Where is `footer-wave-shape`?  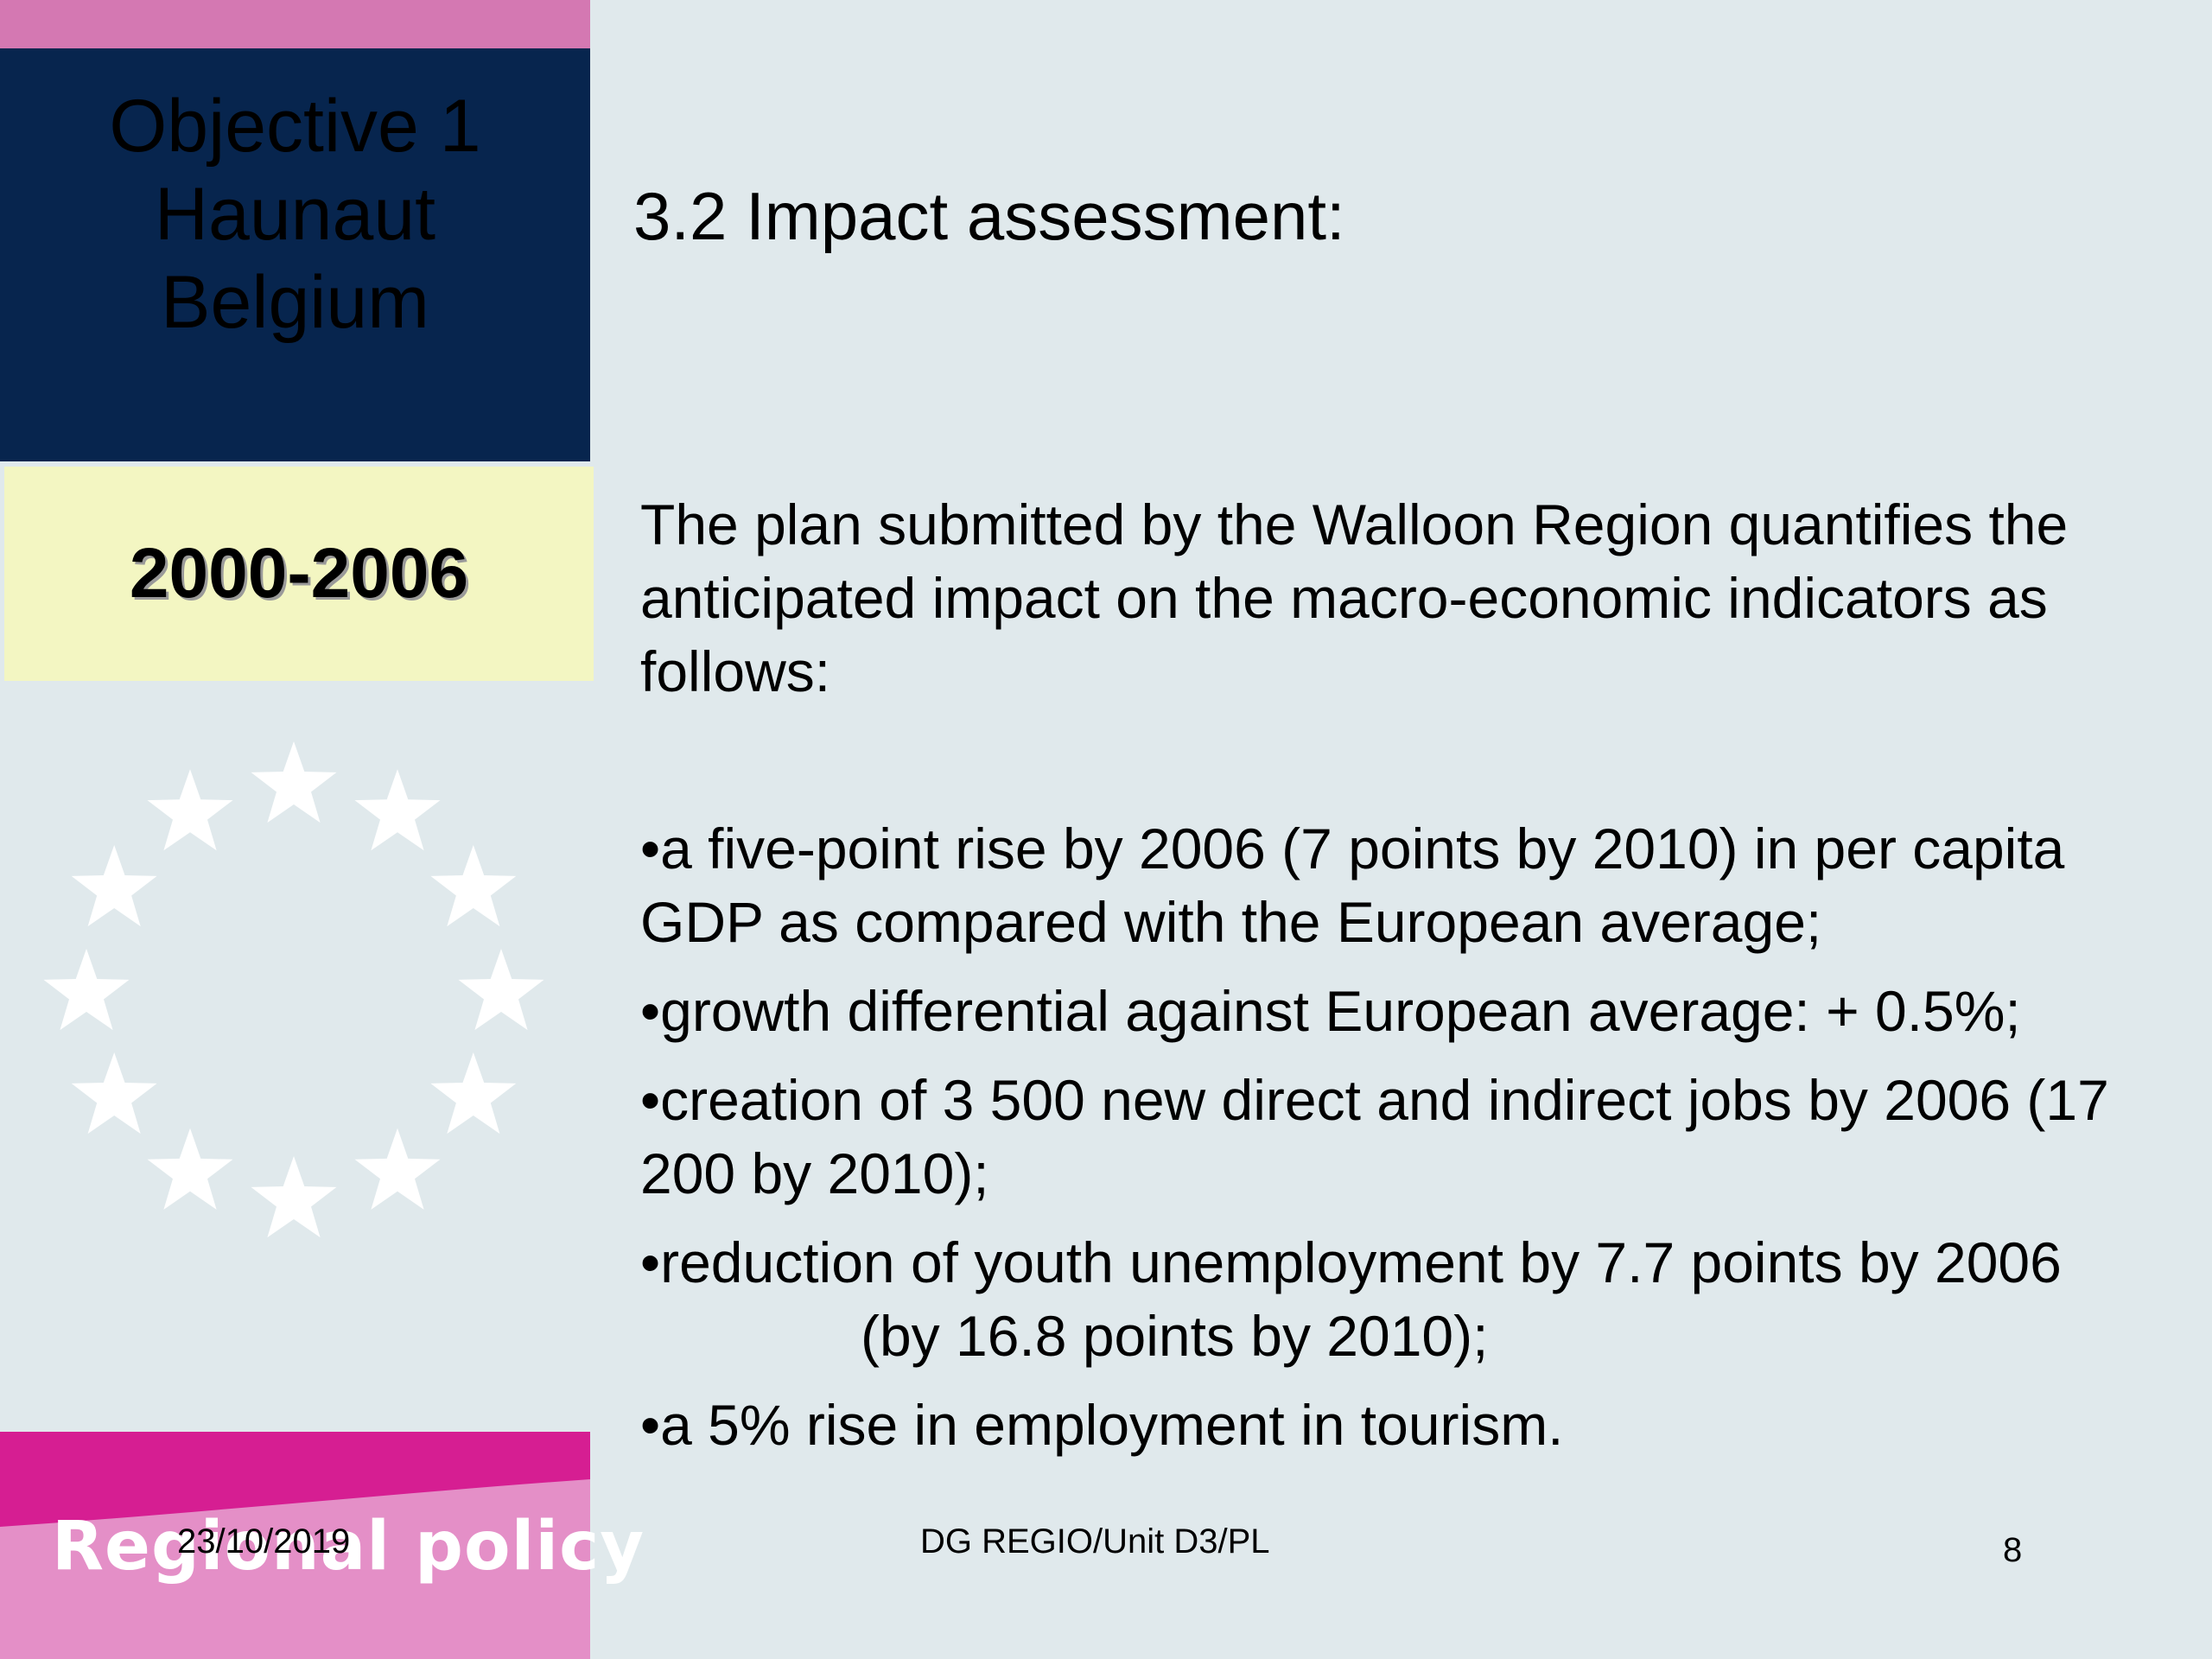
footer-wave-shape is located at coordinates (295, 1569).